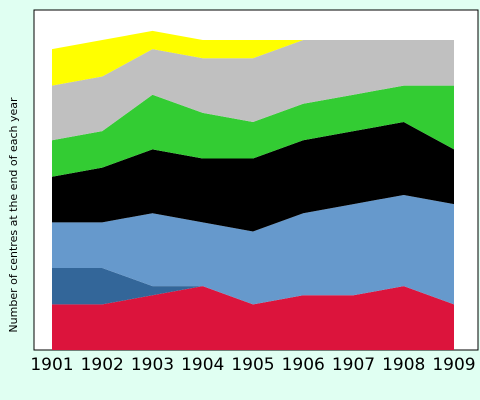 The height and width of the screenshot is (400, 480). I want to click on x-tick-label: 1903, so click(152, 365).